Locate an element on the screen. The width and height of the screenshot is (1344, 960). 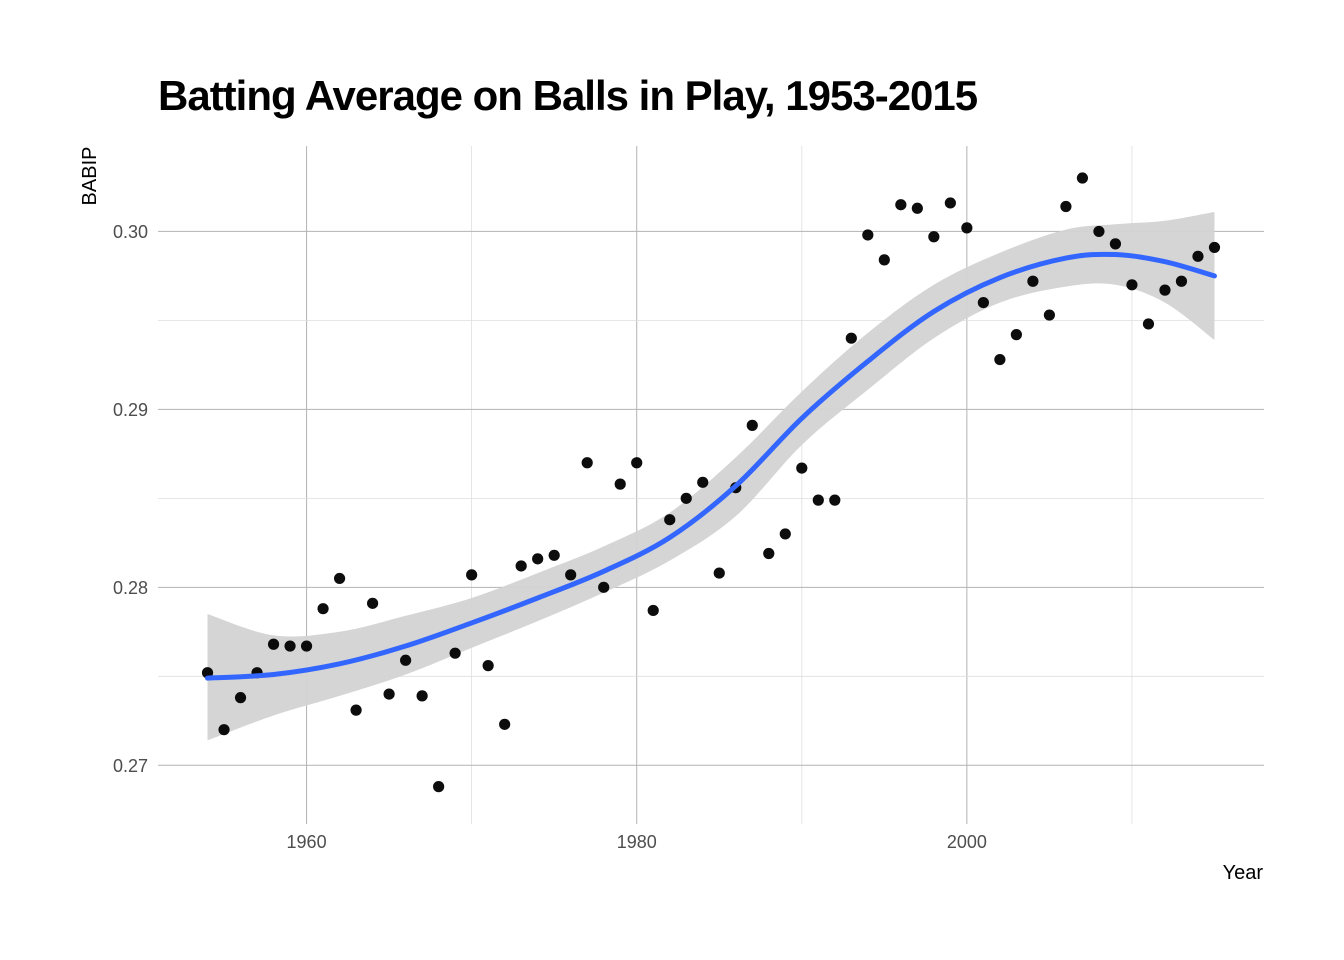
x-tick-label: 1980 is located at coordinates (637, 842).